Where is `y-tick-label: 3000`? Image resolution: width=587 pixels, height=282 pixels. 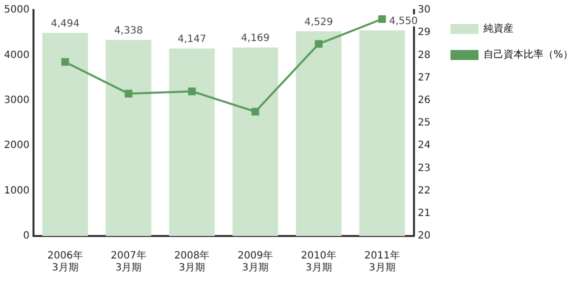
y-tick-label: 3000 is located at coordinates (17, 100).